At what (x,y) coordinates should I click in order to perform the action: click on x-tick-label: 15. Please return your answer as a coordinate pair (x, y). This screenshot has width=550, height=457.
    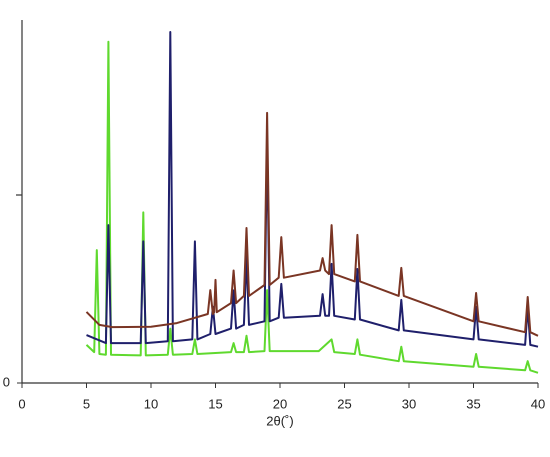
    Looking at the image, I should click on (215, 403).